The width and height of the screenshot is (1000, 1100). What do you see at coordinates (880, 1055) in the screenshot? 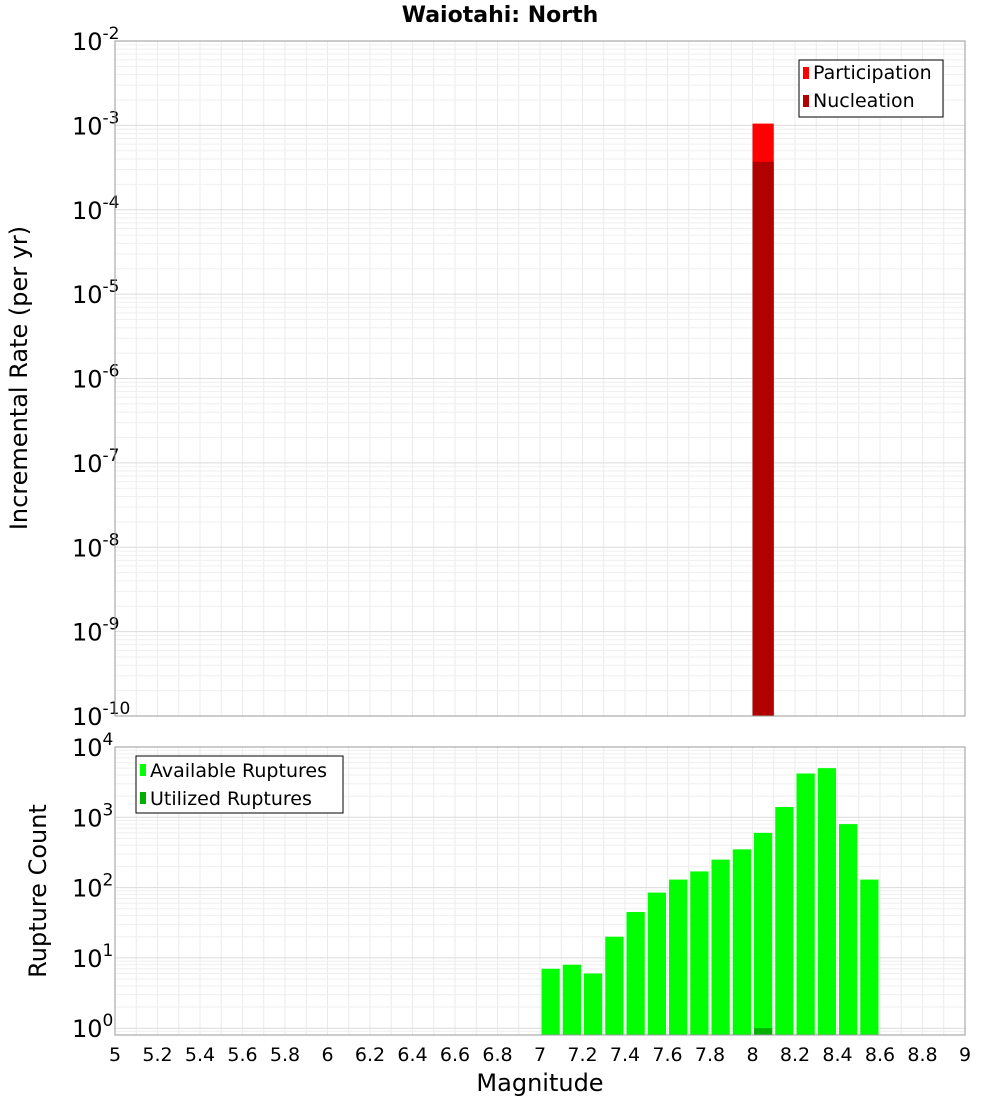
I see `x-tick-label: 8.6` at bounding box center [880, 1055].